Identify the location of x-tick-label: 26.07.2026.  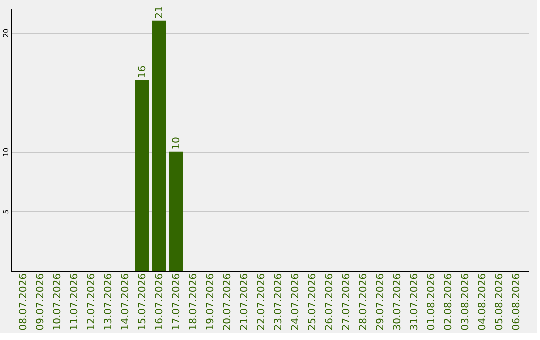
(330, 302).